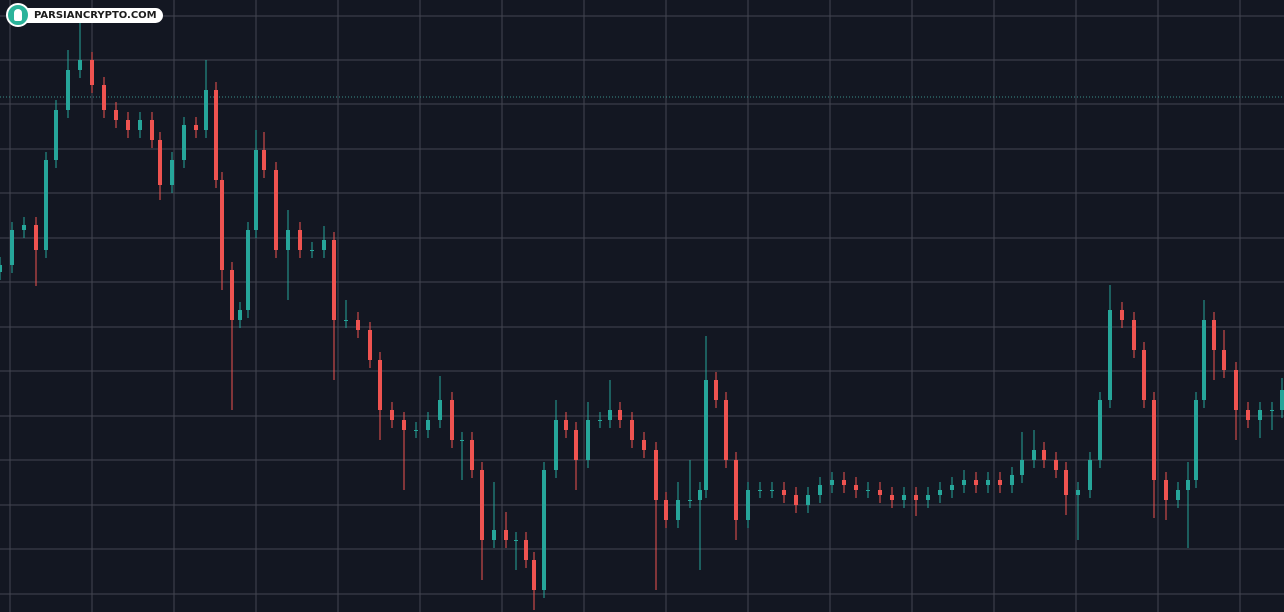  I want to click on watermark-logo, so click(18, 15).